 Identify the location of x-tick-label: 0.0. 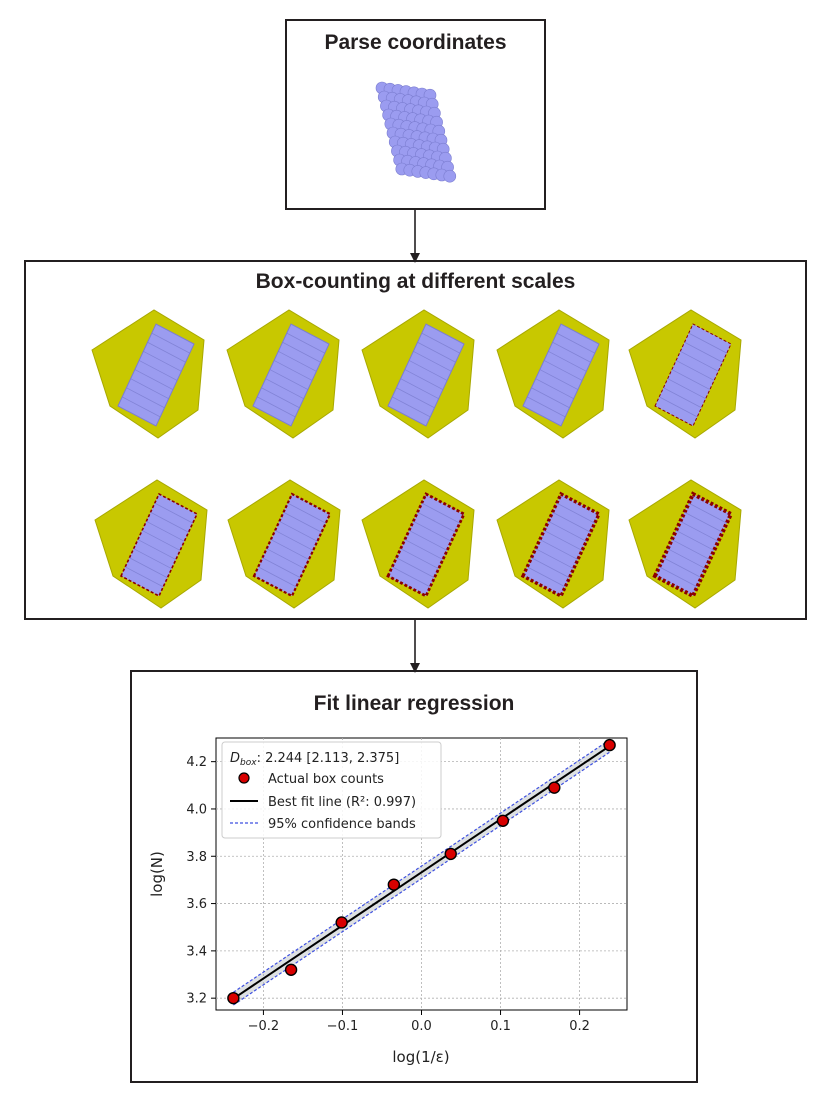
(421, 1026).